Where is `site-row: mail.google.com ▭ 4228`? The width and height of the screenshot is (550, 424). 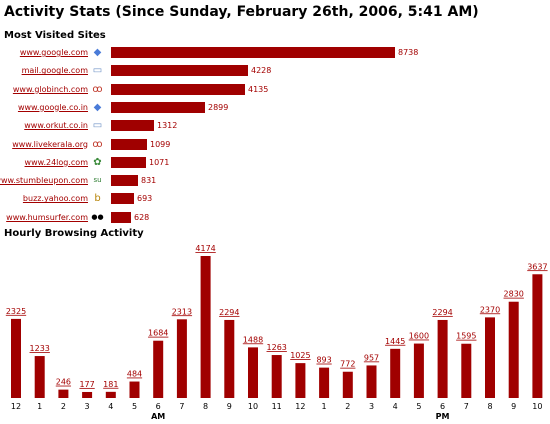 site-row: mail.google.com ▭ 4228 is located at coordinates (275, 71).